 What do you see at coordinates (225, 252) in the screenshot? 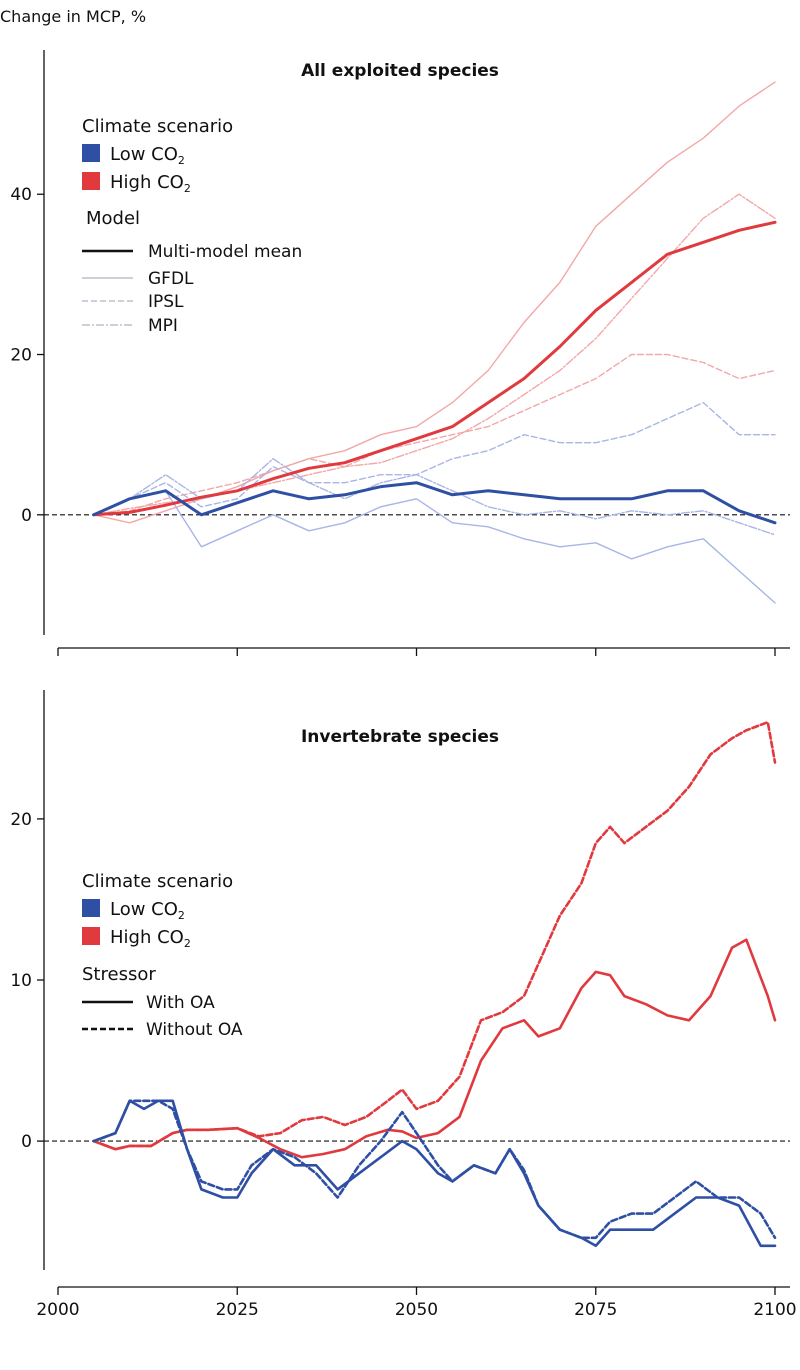
I see `legend-mean-label: Multi-model mean` at bounding box center [225, 252].